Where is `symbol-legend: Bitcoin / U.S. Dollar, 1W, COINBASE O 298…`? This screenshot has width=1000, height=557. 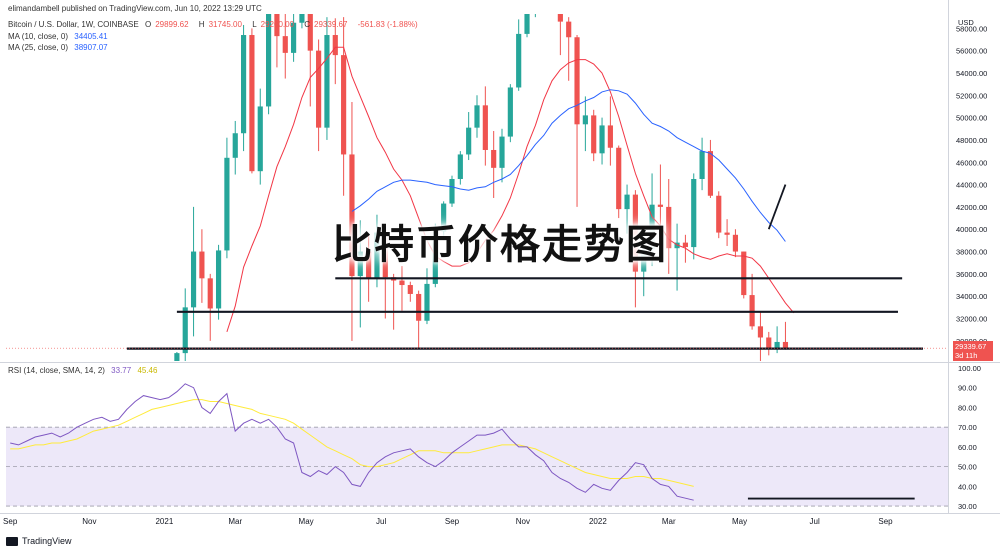
symbol-legend: Bitcoin / U.S. Dollar, 1W, COINBASE O 298… is located at coordinates (215, 24).